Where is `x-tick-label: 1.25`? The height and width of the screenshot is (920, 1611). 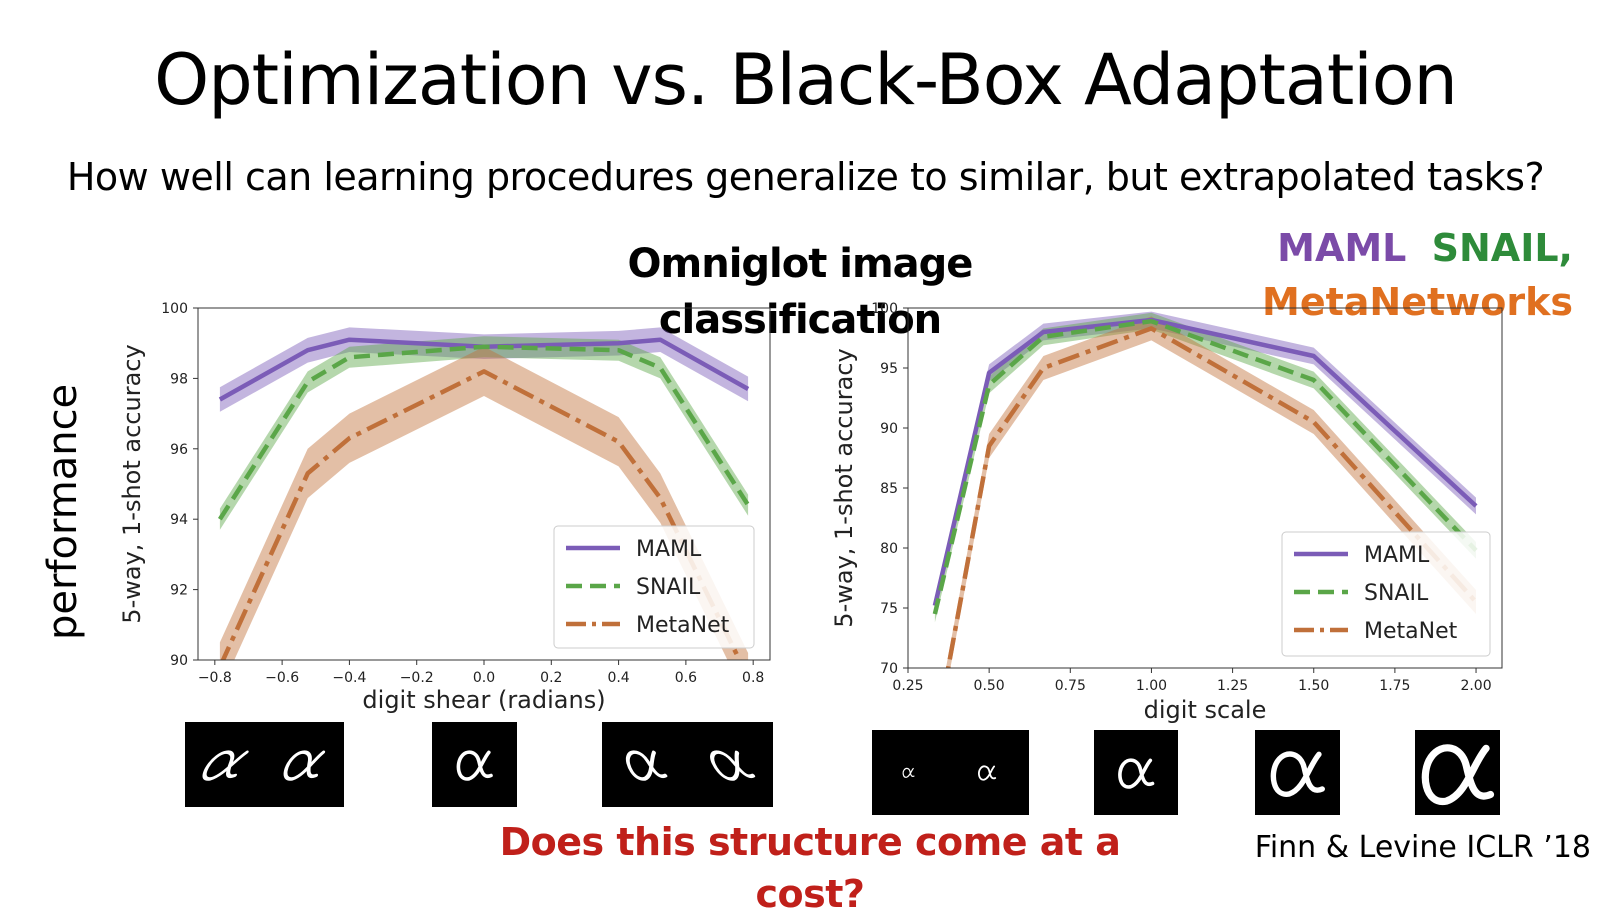
x-tick-label: 1.25 is located at coordinates (1232, 686).